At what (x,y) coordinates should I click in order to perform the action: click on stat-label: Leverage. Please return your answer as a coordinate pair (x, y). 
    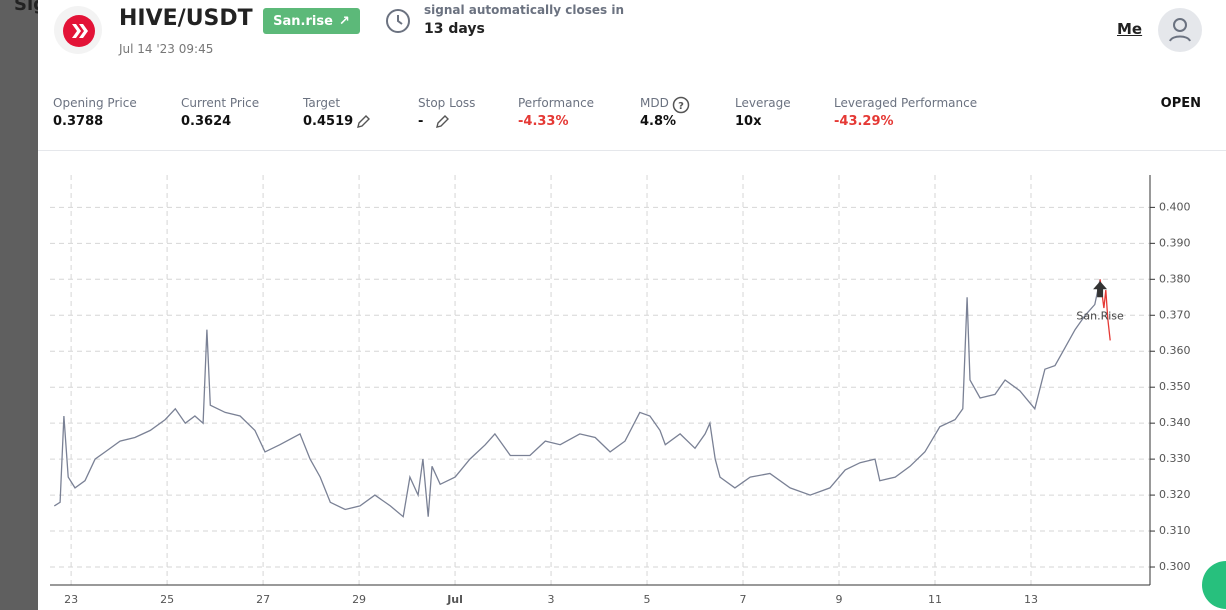
    Looking at the image, I should click on (763, 103).